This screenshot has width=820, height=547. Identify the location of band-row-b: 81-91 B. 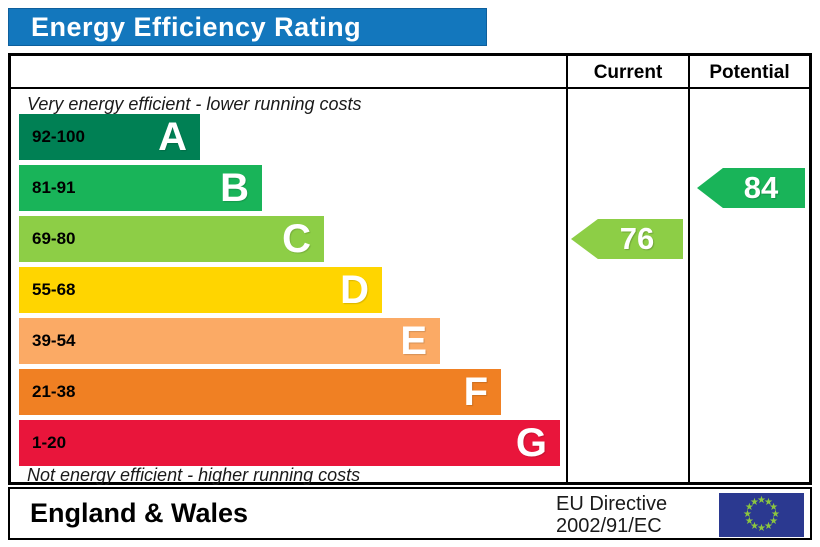
(140, 188).